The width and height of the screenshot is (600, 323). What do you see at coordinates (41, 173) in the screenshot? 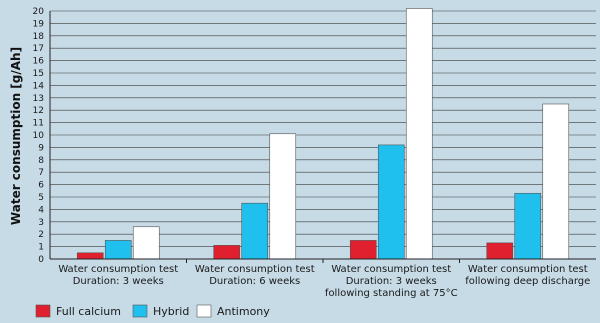
I see `y-tick-label: 7` at bounding box center [41, 173].